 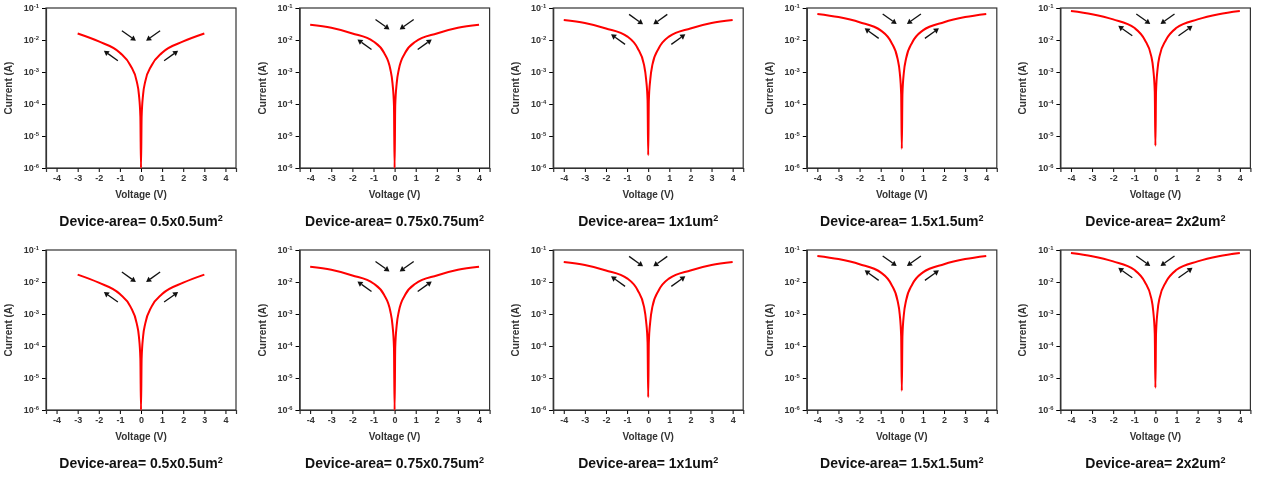 What do you see at coordinates (1155, 221) in the screenshot?
I see `text: Device-area= 2x2um$^{2}$` at bounding box center [1155, 221].